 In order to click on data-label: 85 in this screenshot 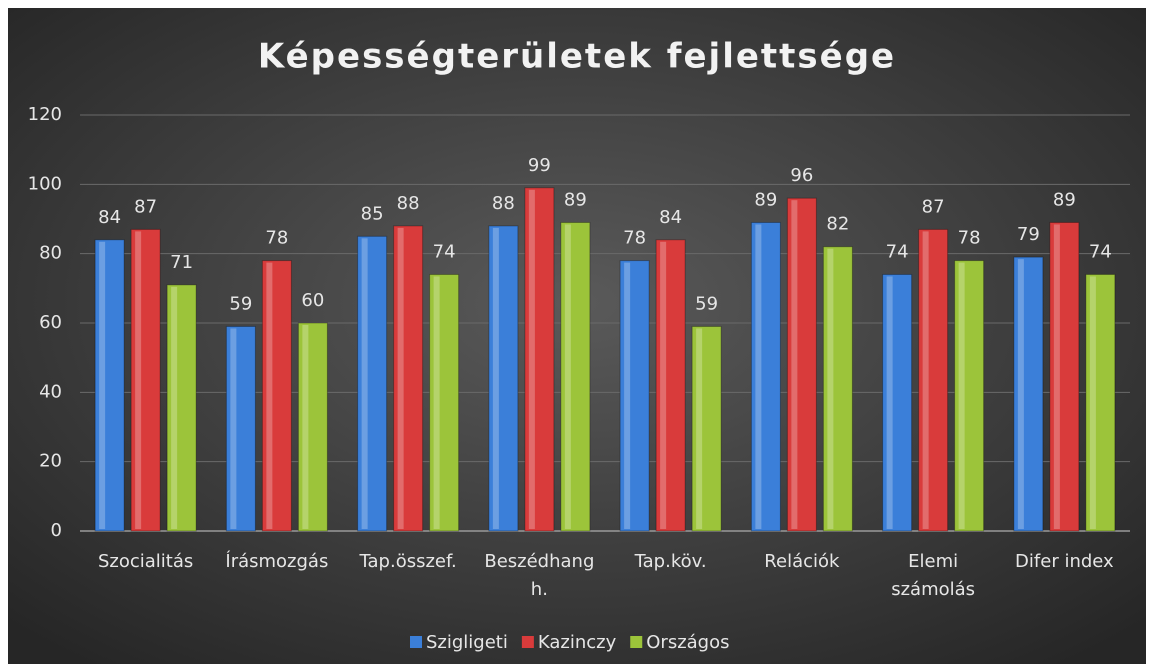, I will do `click(372, 213)`.